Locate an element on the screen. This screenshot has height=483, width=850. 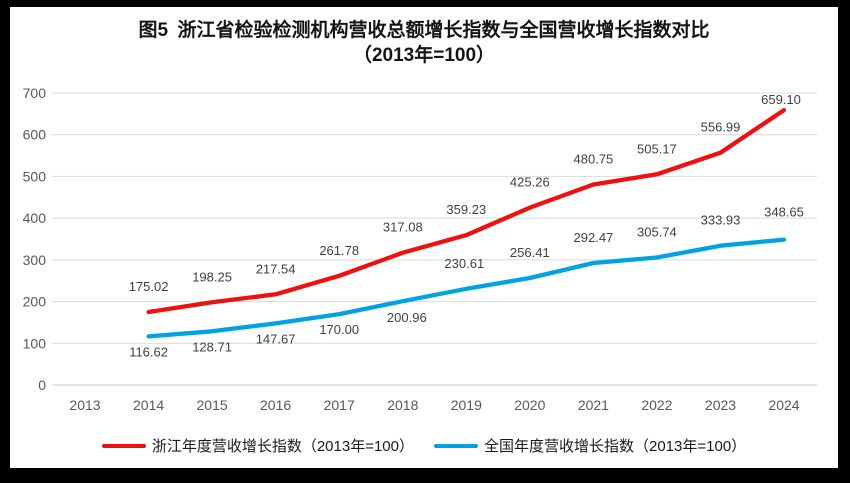
chart-title-line1: 图5 浙江省检验检测机构营收总额增长指数与全国营收增长指数对比 is located at coordinates (424, 30).